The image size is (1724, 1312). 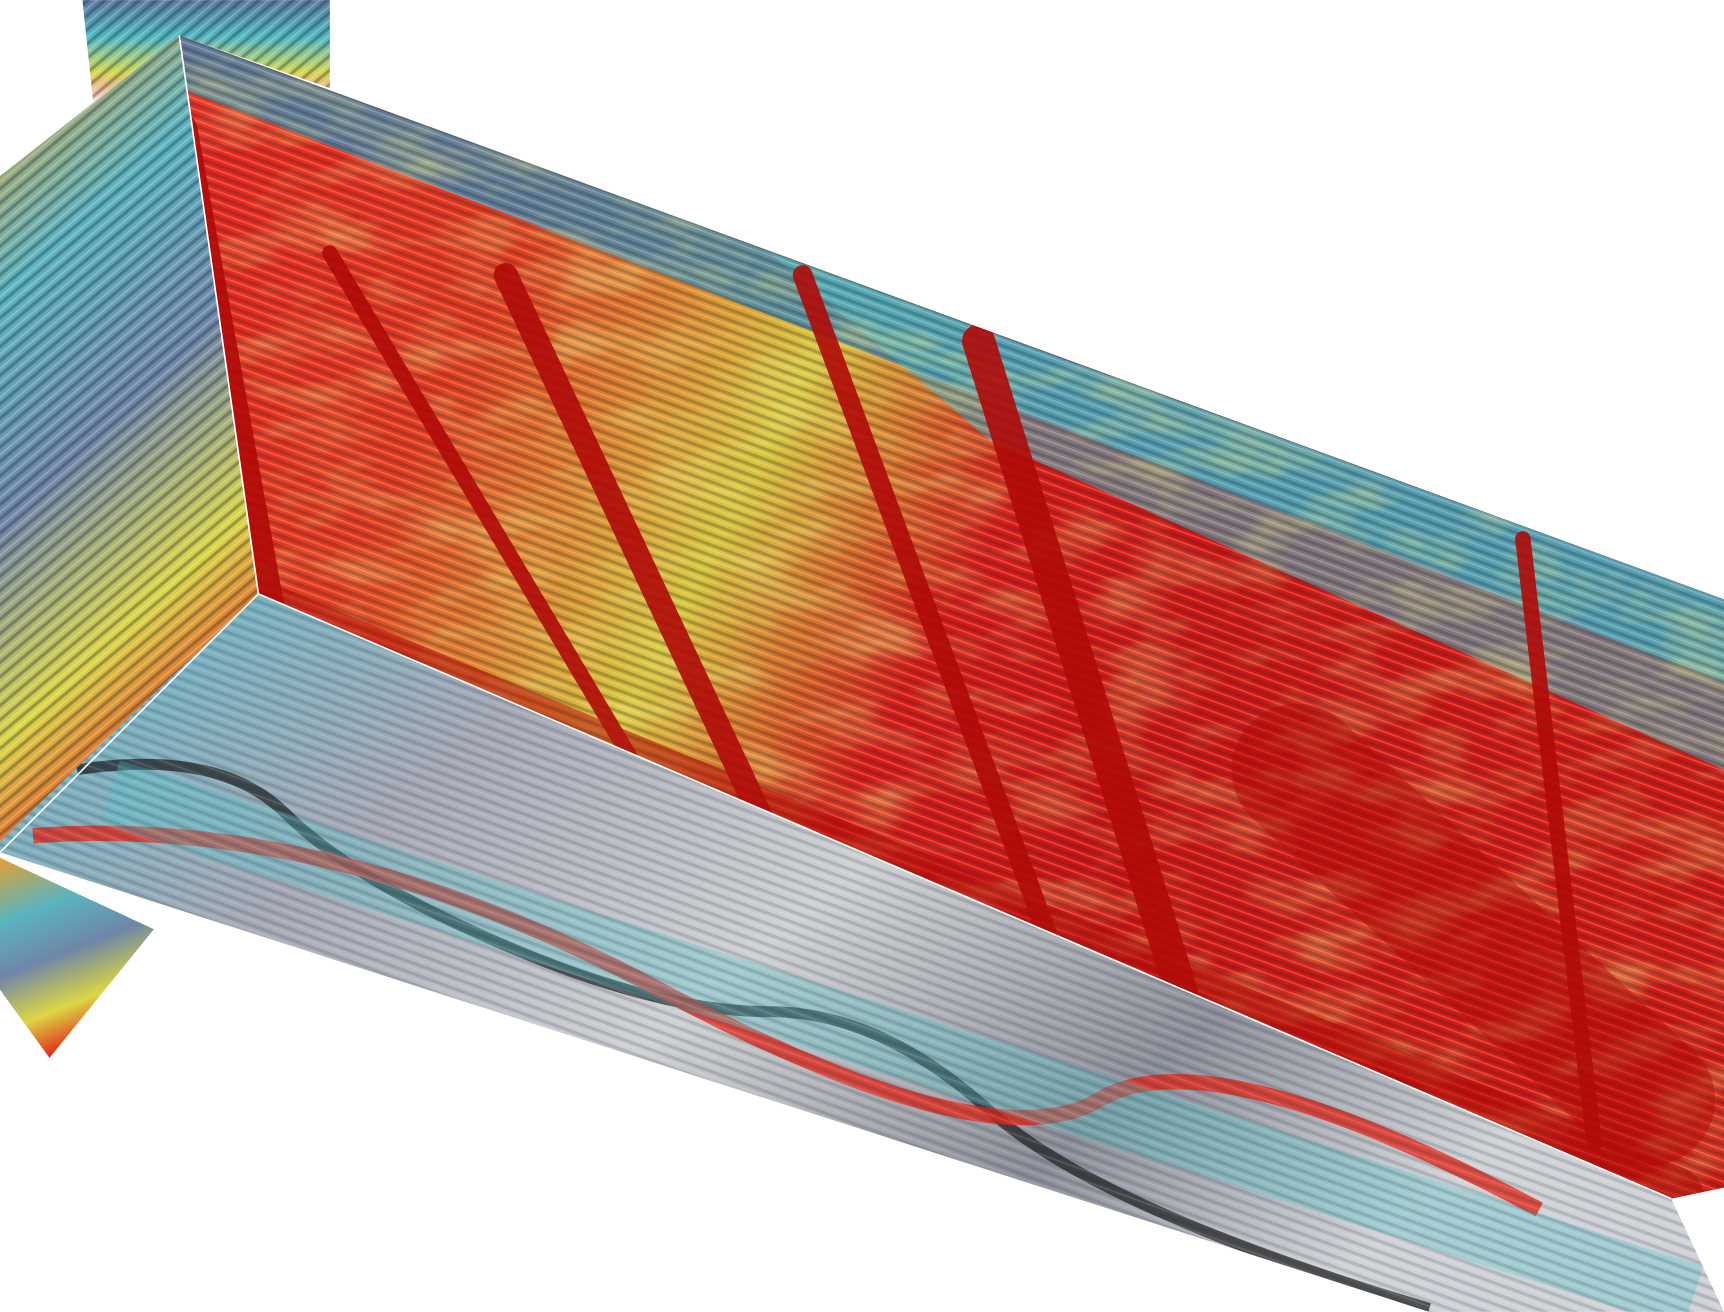 What do you see at coordinates (1473, 934) in the screenshot?
I see `fault-zone` at bounding box center [1473, 934].